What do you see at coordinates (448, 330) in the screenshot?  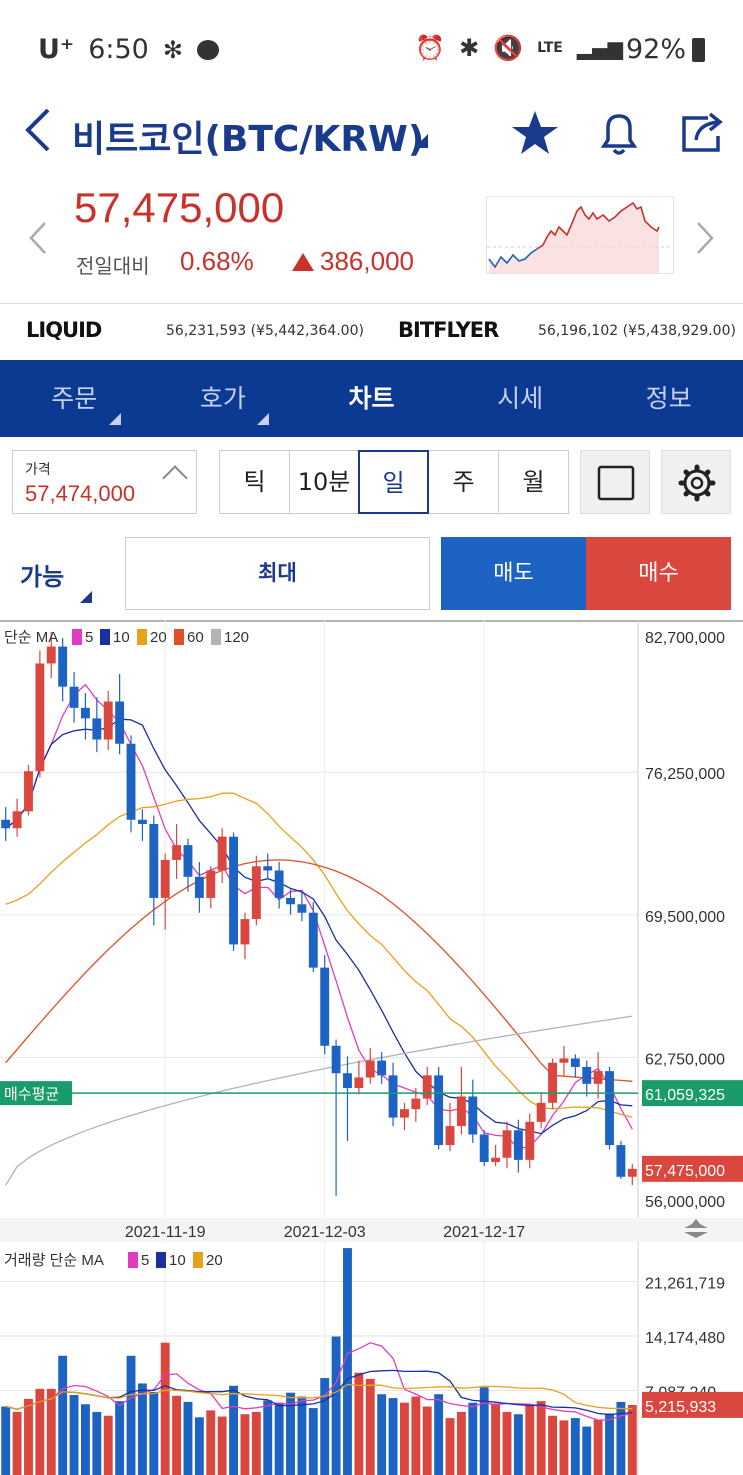 I see `exchange-name-bitflyer: BITFLYER` at bounding box center [448, 330].